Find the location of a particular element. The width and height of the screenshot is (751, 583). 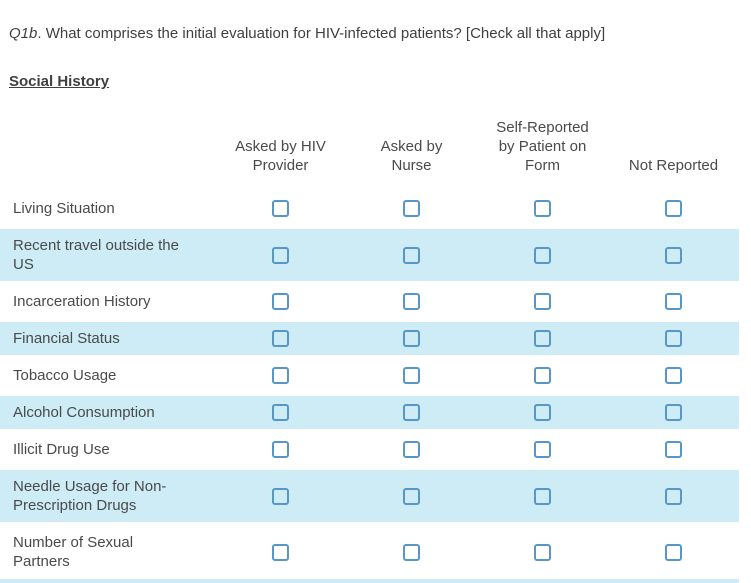

question-number: Q1b is located at coordinates (23, 33).